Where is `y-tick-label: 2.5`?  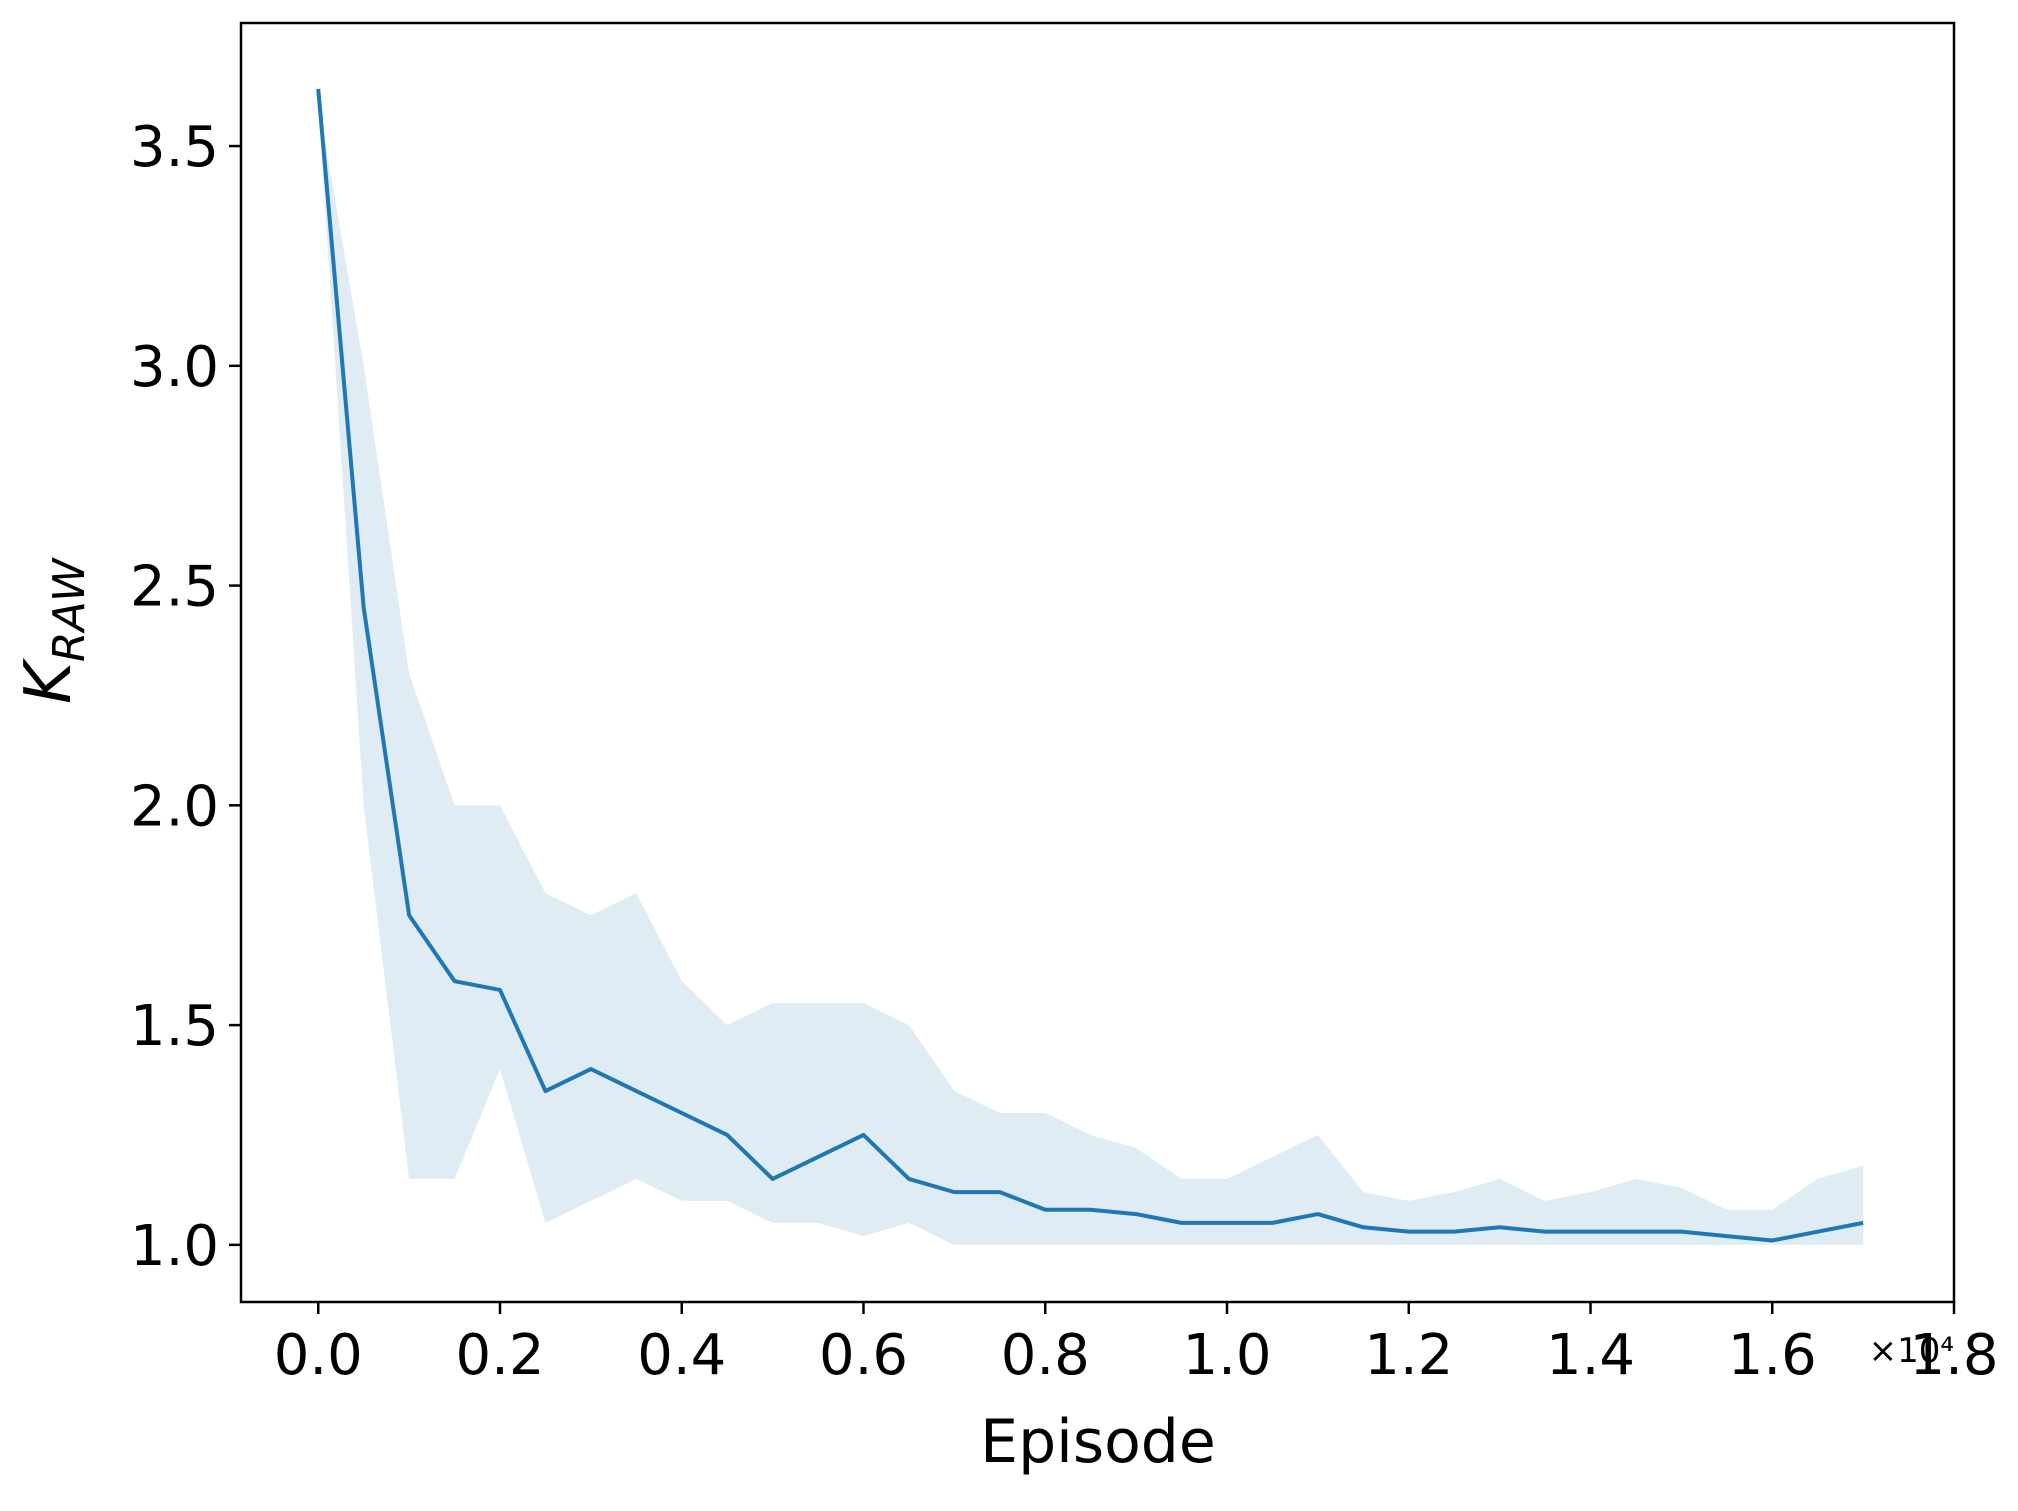 y-tick-label: 2.5 is located at coordinates (174, 587).